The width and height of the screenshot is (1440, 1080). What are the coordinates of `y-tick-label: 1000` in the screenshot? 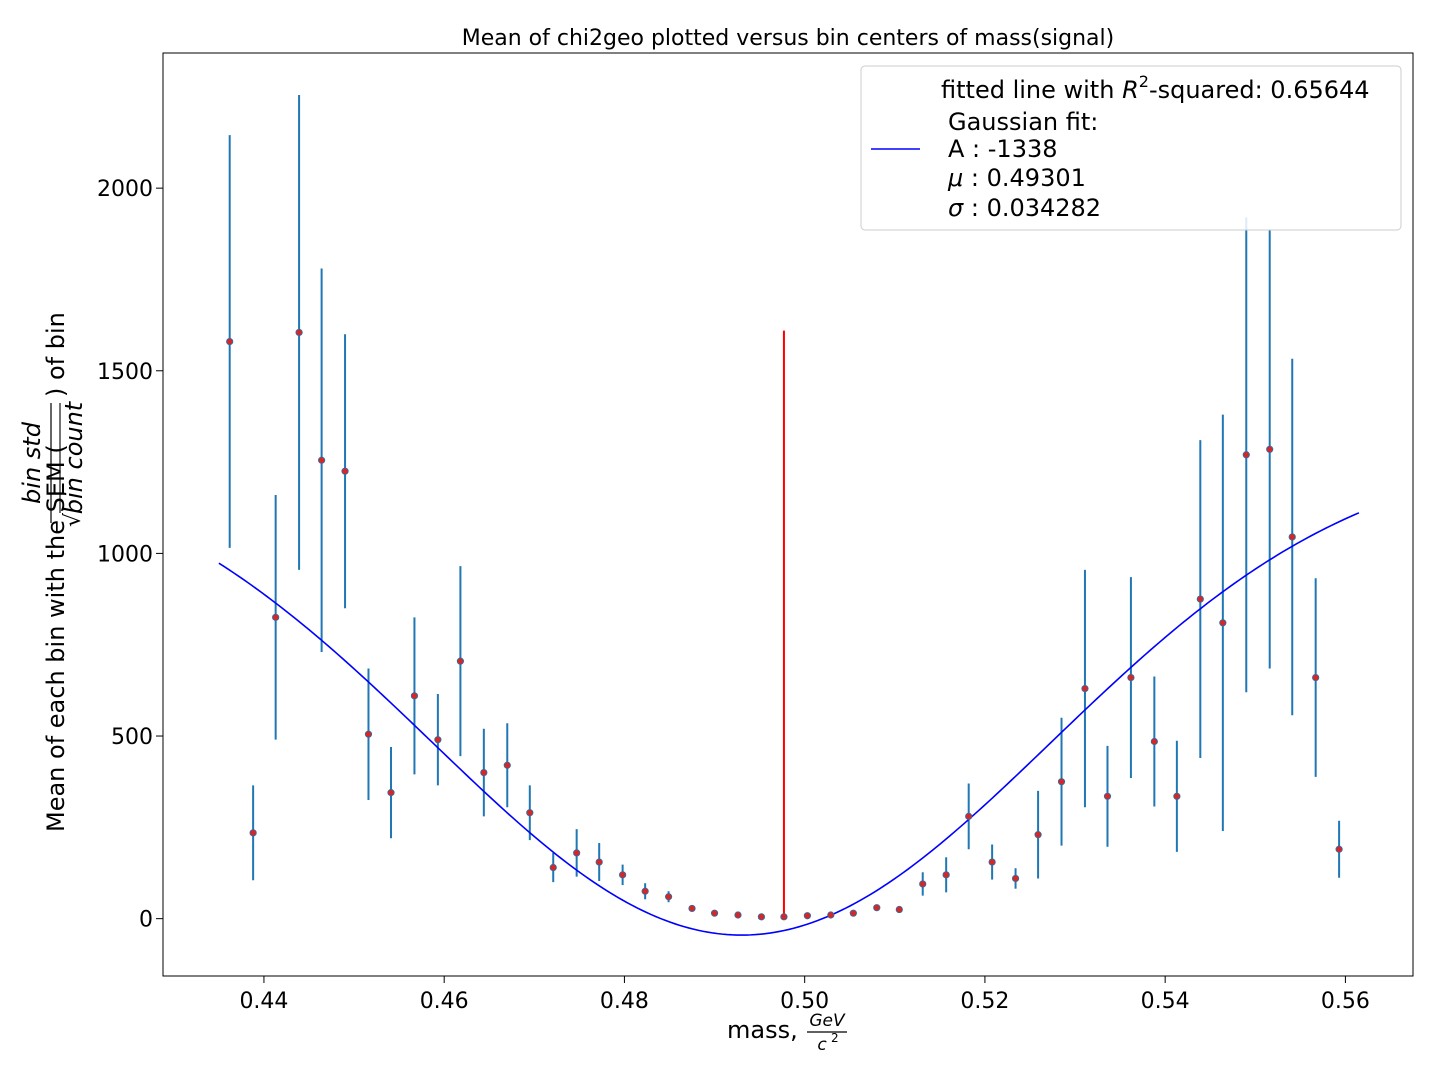 It's located at (125, 554).